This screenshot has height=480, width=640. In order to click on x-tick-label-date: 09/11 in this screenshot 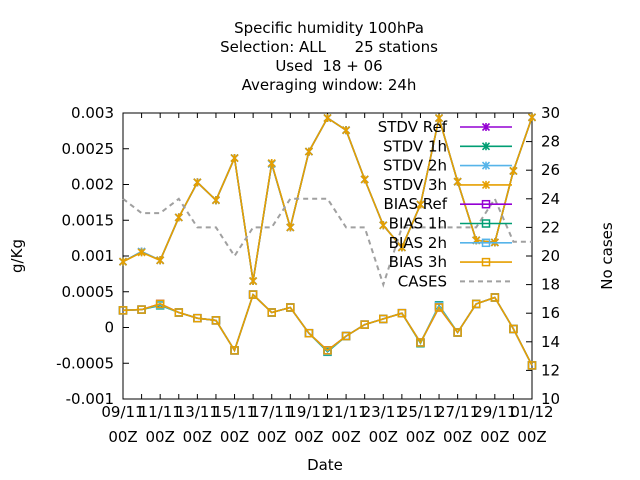, I will do `click(122, 412)`.